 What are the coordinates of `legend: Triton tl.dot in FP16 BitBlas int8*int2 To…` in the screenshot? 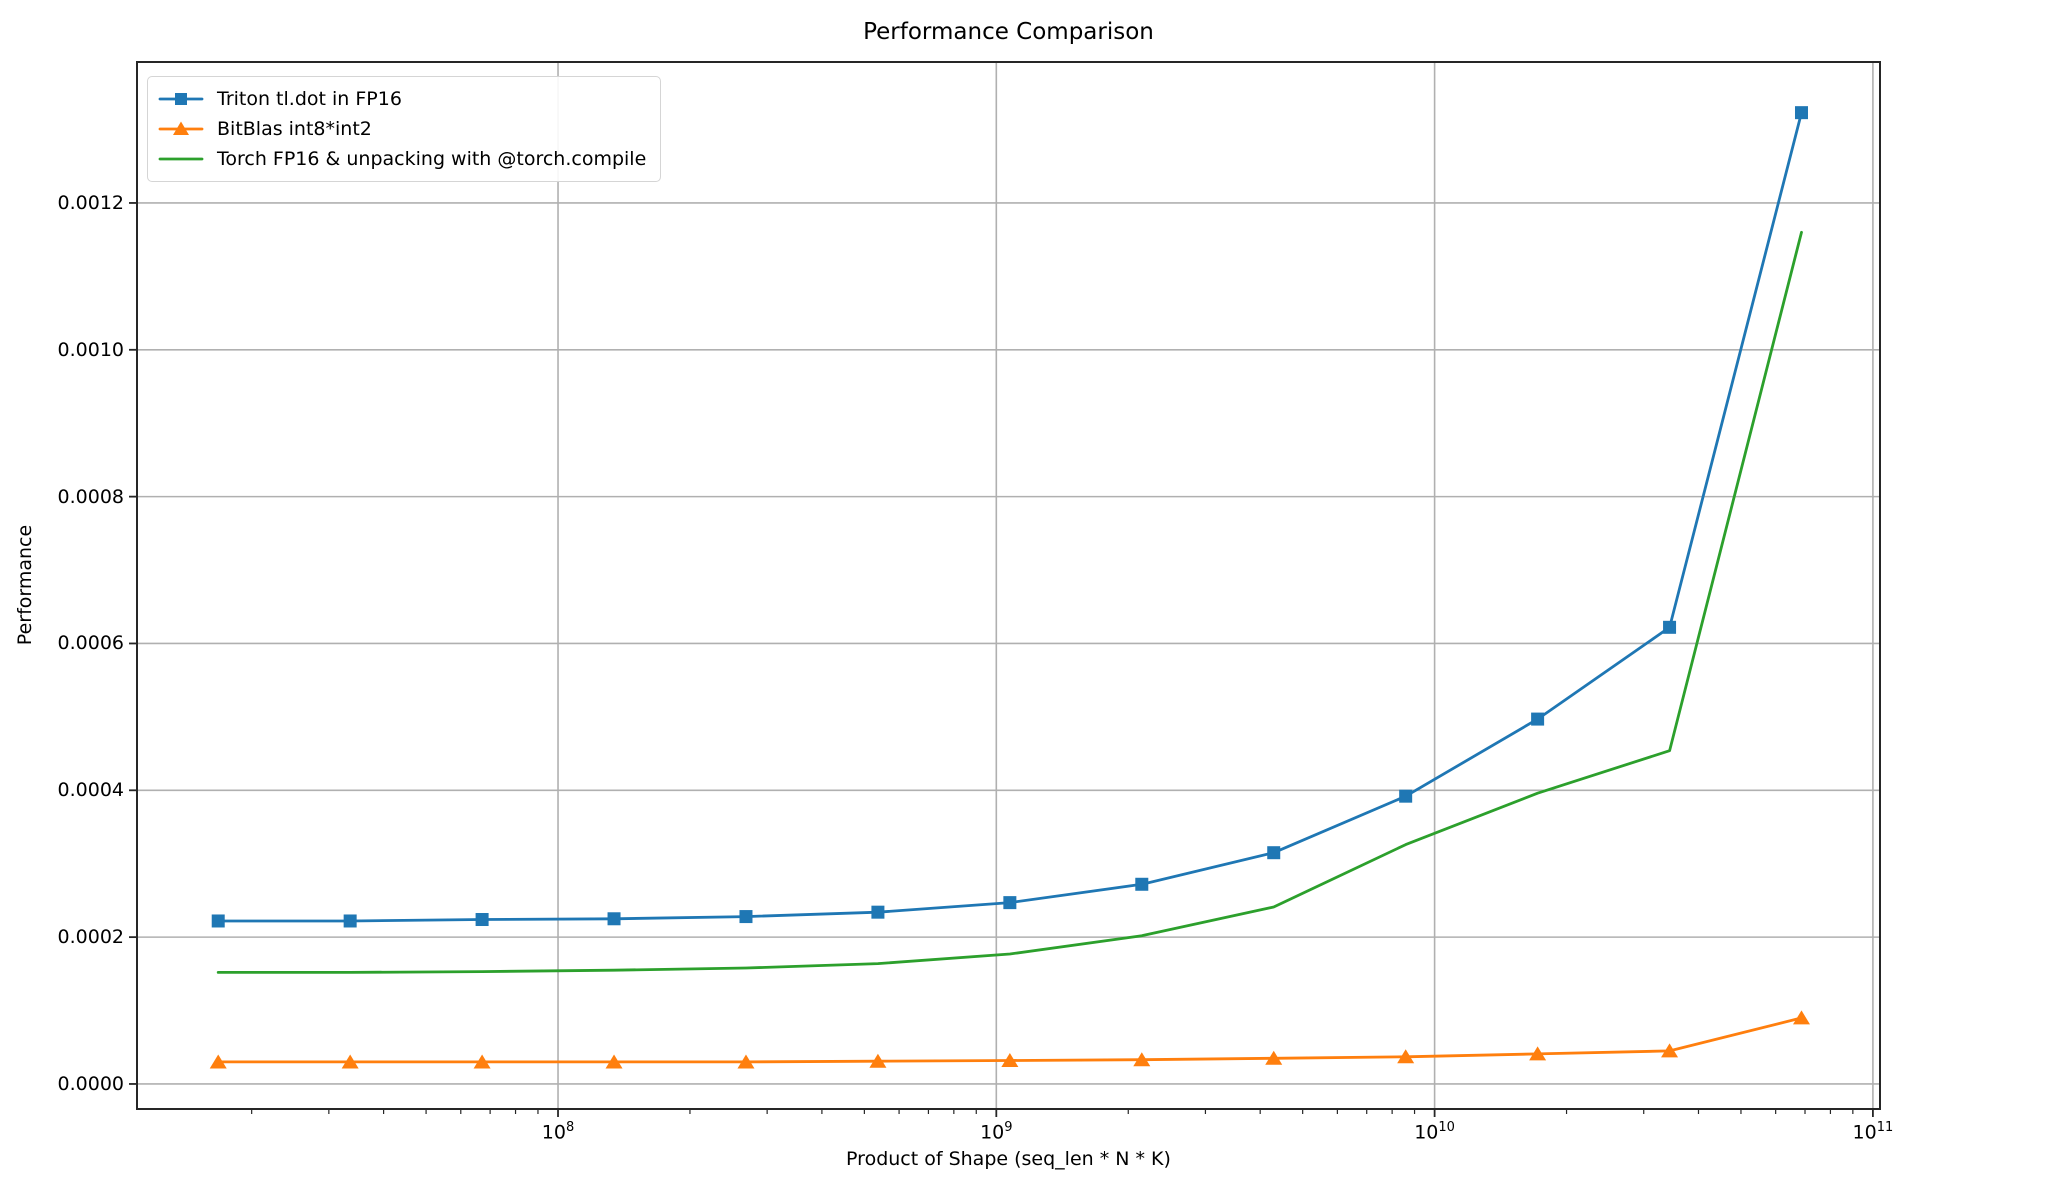 It's located at (404, 129).